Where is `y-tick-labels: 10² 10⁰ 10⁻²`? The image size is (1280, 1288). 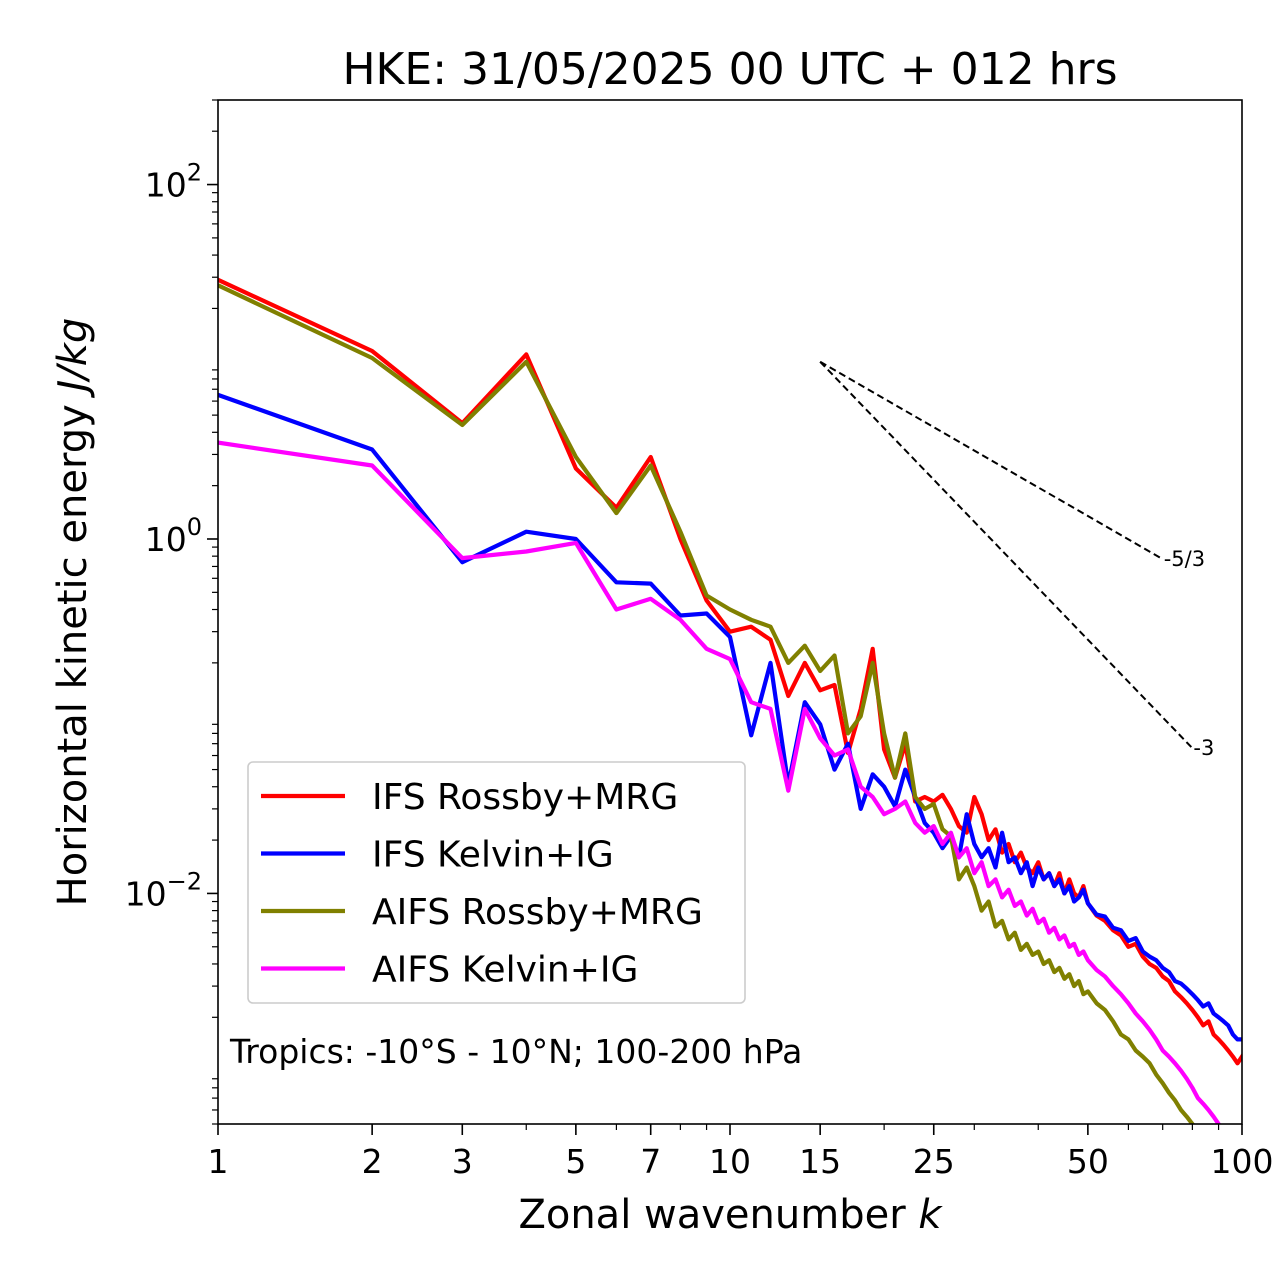 y-tick-labels: 10² 10⁰ 10⁻² is located at coordinates (163, 536).